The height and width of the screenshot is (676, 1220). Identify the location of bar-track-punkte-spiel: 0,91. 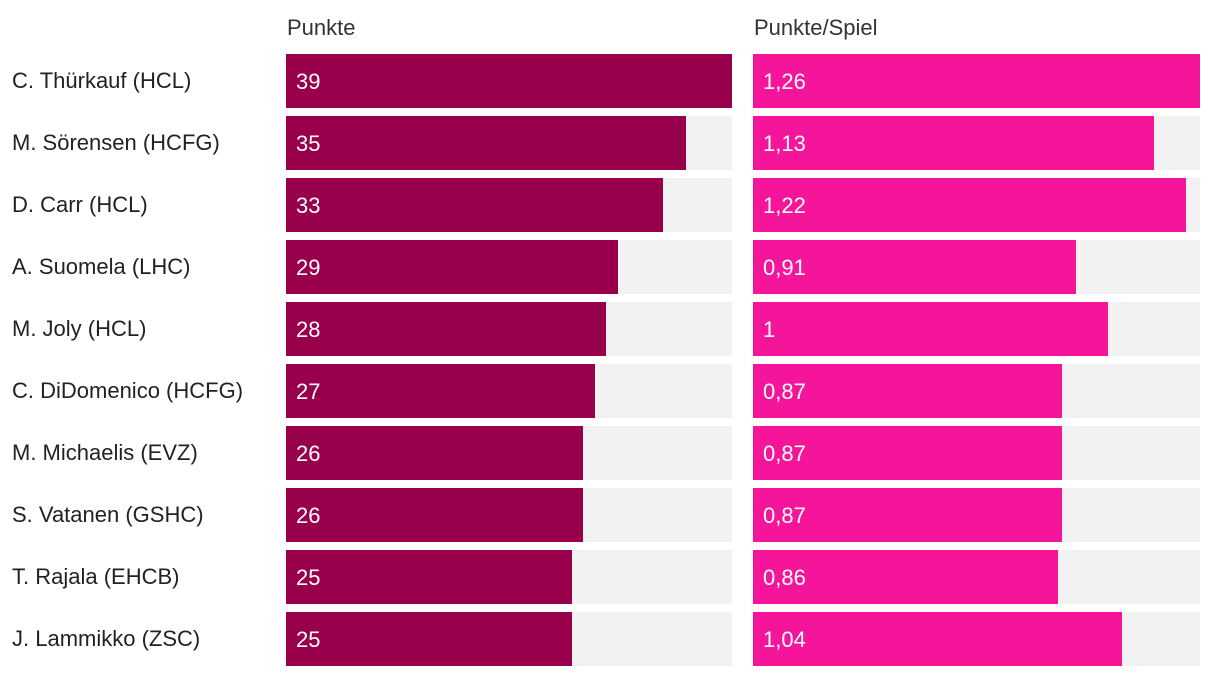
(976, 267).